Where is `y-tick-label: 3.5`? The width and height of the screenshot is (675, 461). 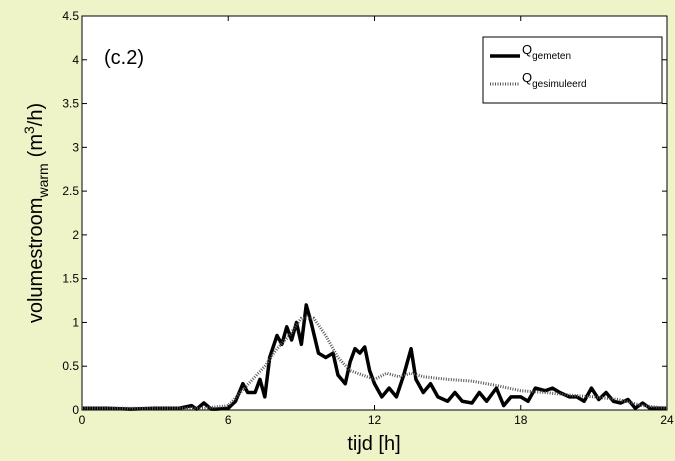
y-tick-label: 3.5 is located at coordinates (70, 104).